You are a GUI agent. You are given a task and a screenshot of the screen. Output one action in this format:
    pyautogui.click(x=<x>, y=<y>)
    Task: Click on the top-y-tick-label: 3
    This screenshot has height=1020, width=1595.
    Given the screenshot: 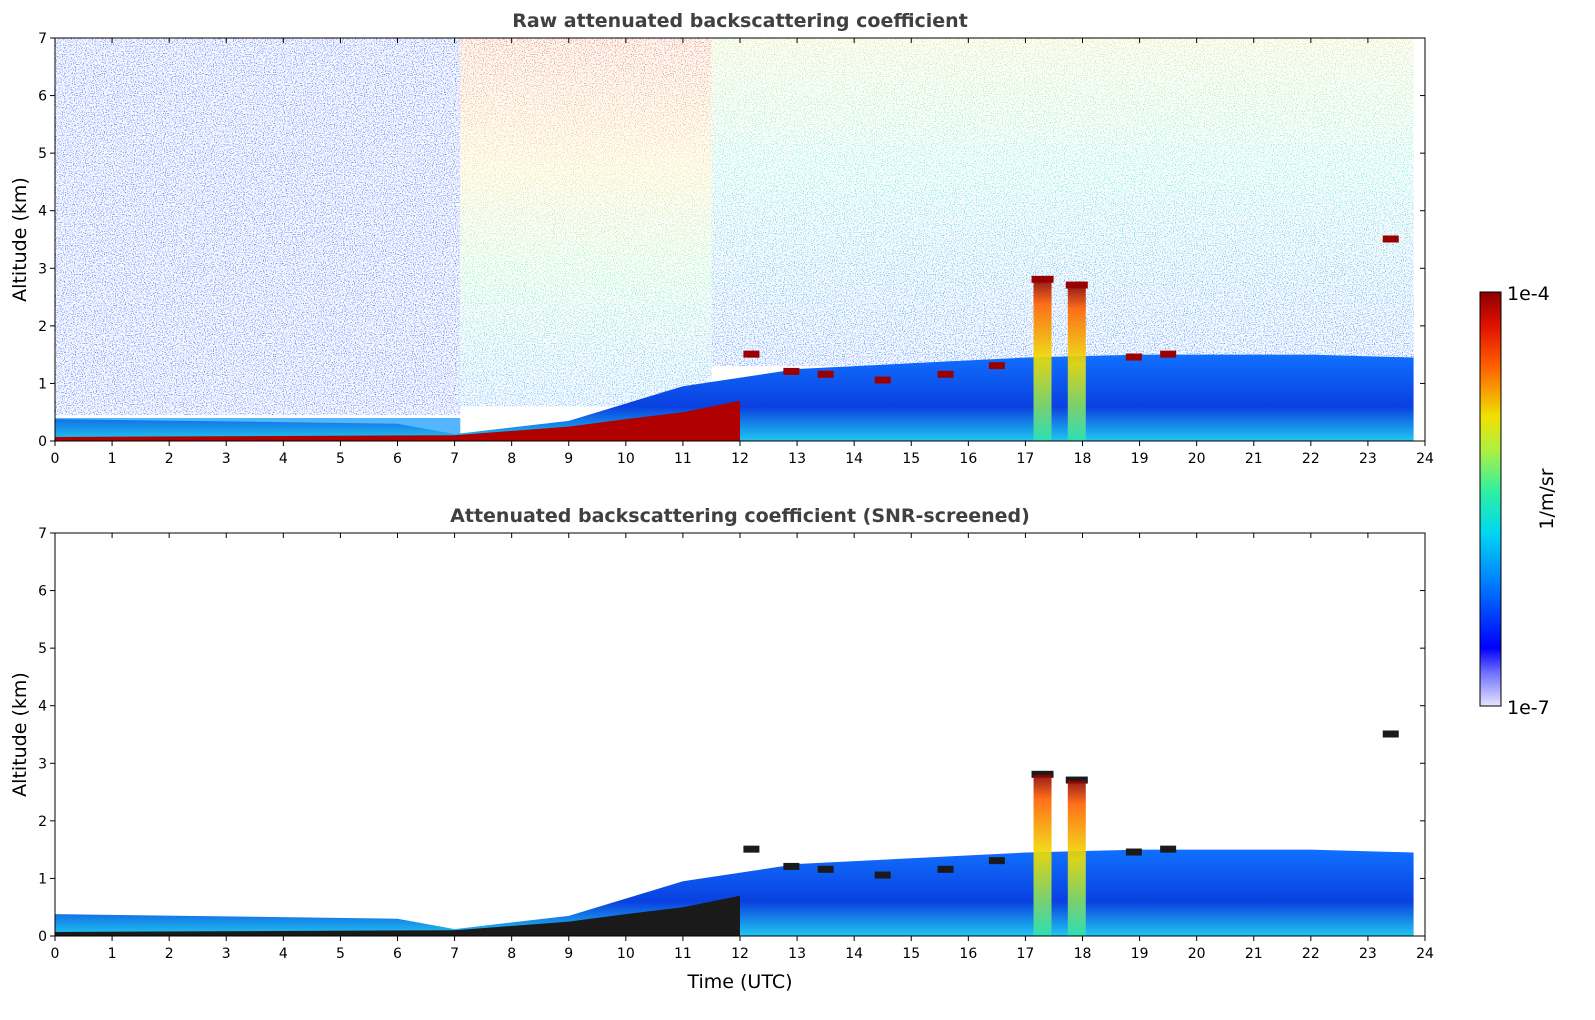 What is the action you would take?
    pyautogui.click(x=42, y=269)
    